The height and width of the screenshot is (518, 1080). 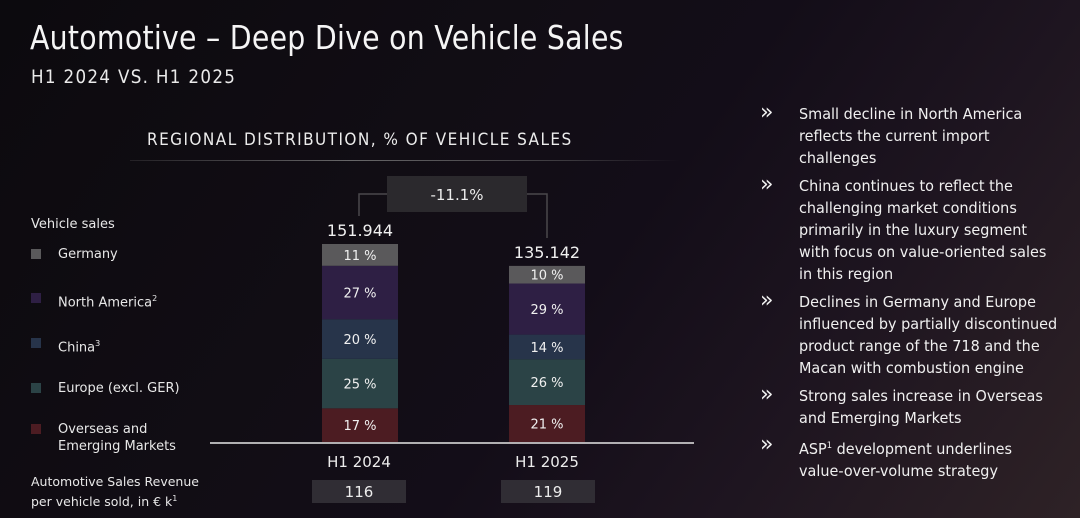 I want to click on revenue-value-h1-2024: 116, so click(x=359, y=492).